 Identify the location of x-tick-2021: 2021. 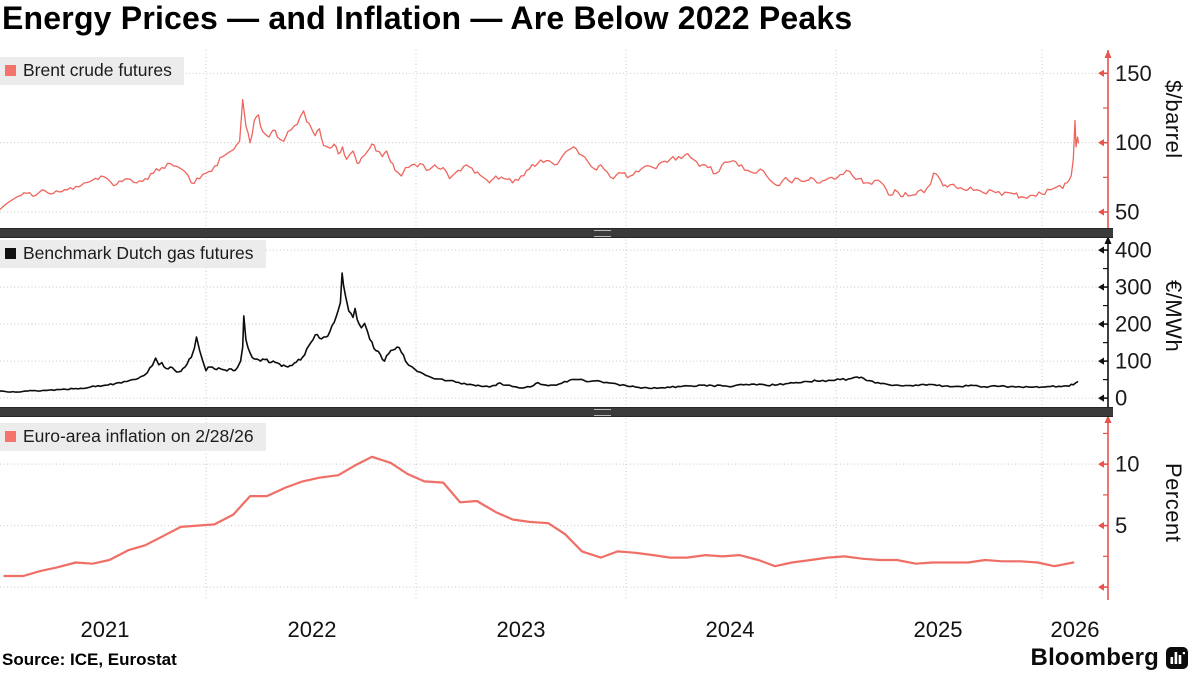
(105, 629).